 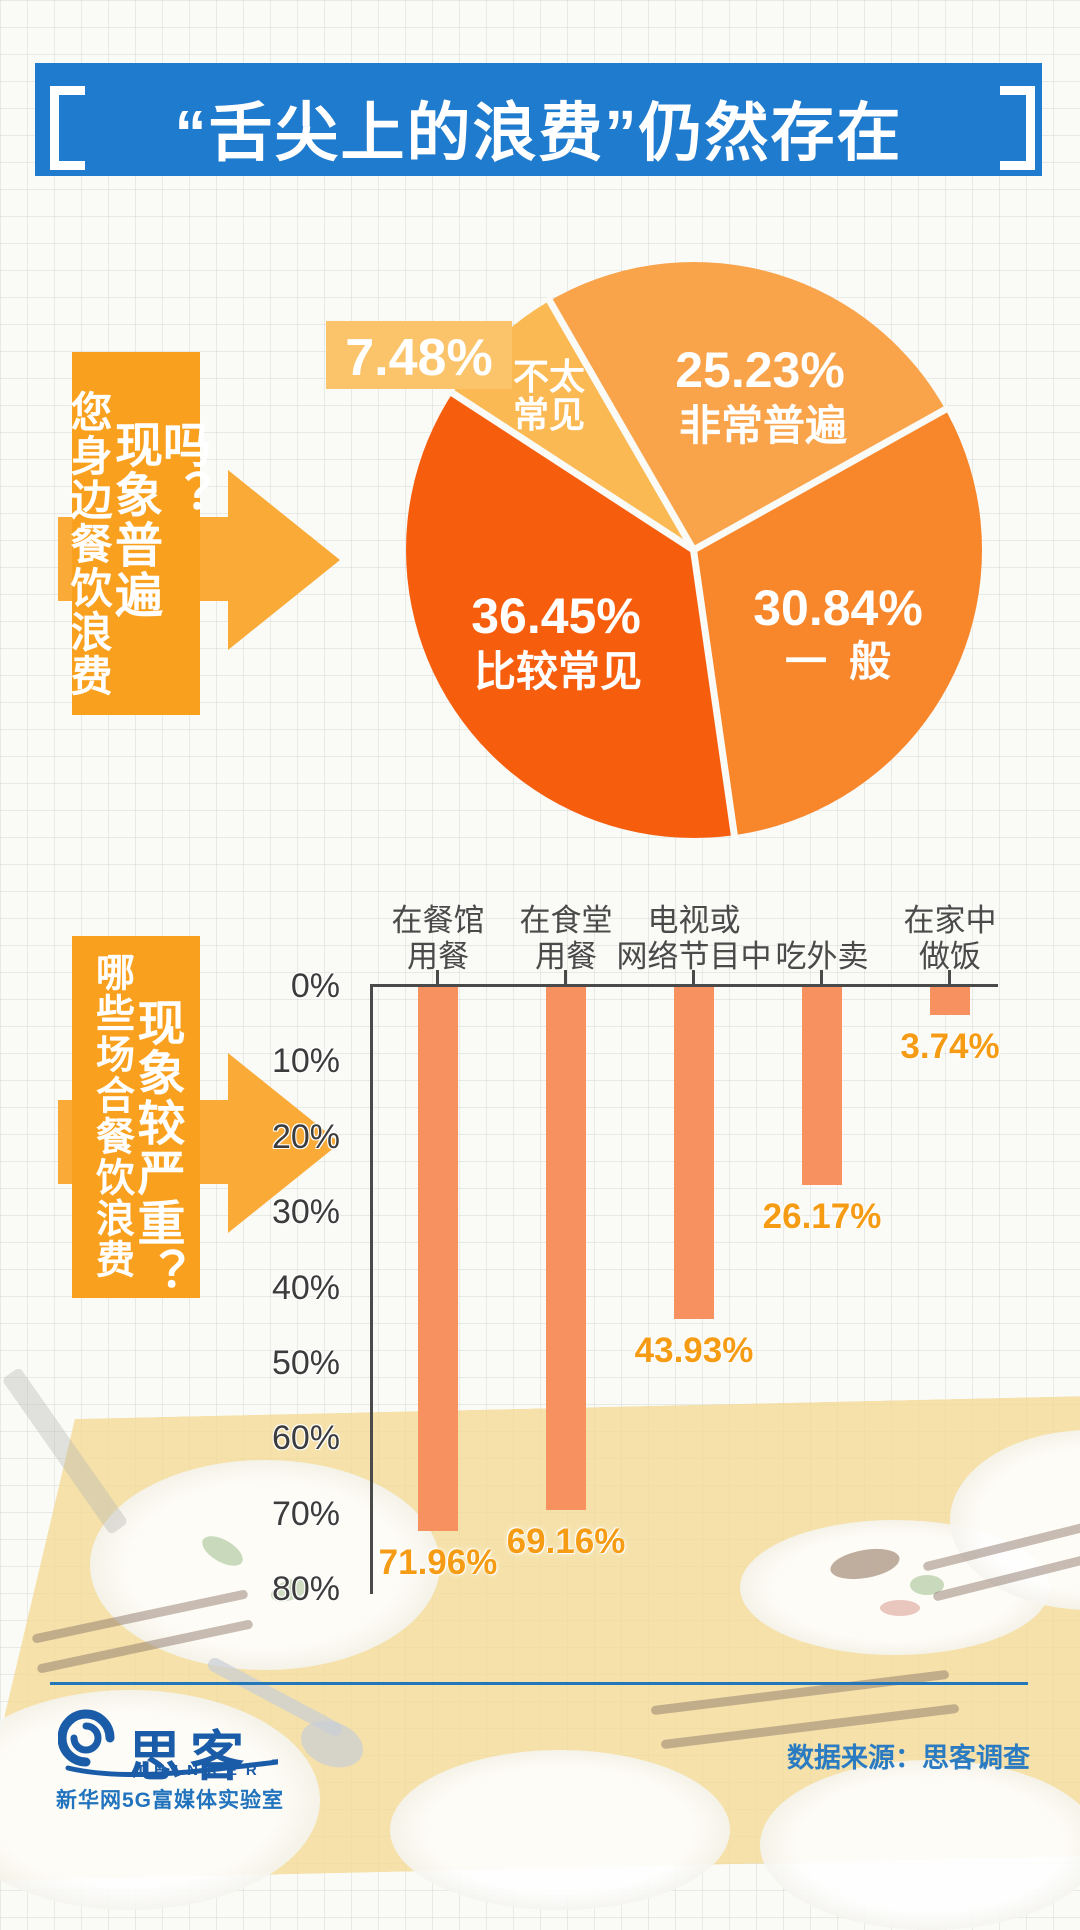 I want to click on bar-category-label: 在家中 做饭, so click(x=950, y=938).